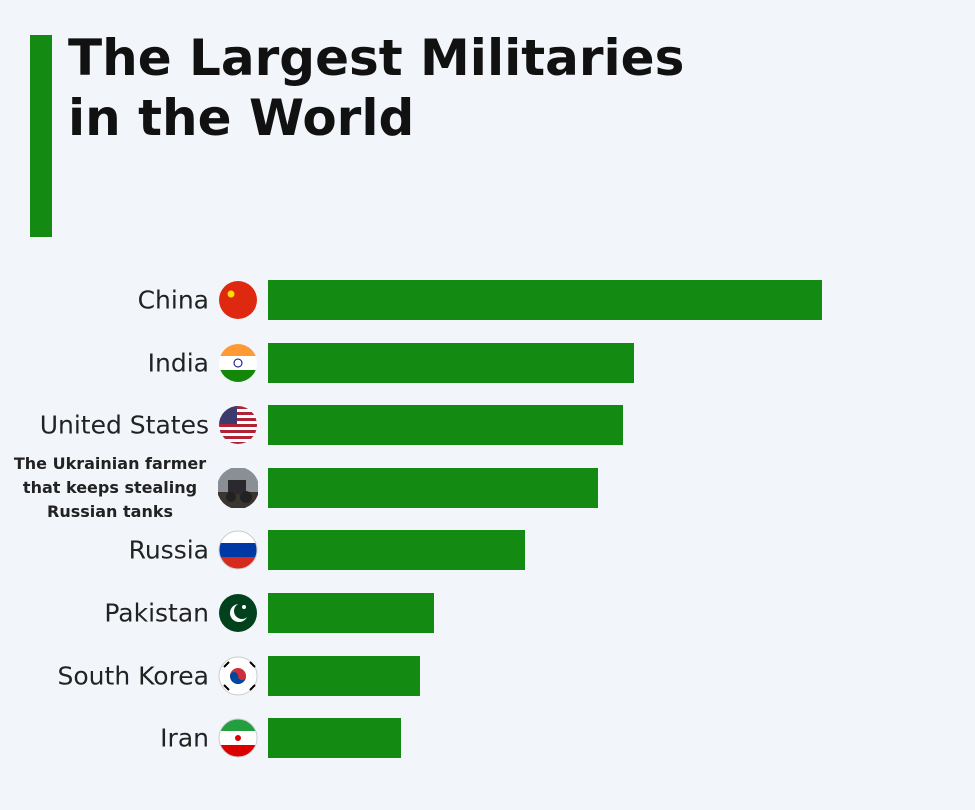  Describe the element at coordinates (41, 136) in the screenshot. I see `title-accent` at that location.